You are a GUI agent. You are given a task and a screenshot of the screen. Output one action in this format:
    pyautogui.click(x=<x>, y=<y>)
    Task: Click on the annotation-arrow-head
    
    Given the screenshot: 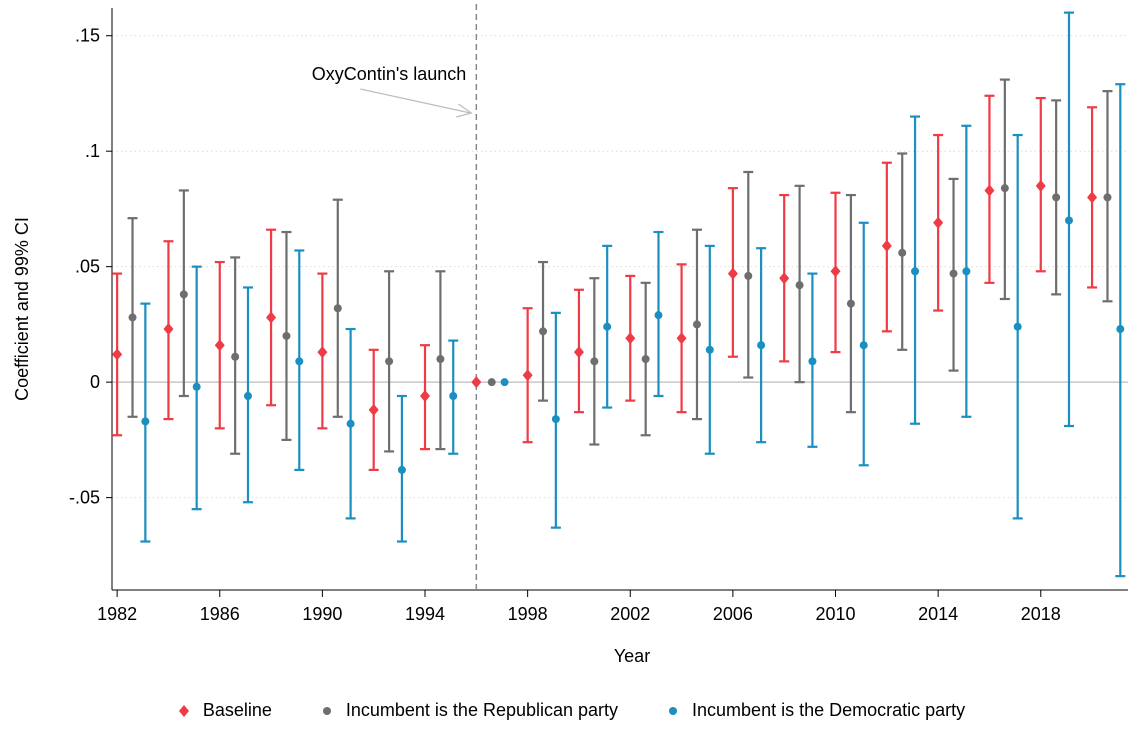 What is the action you would take?
    pyautogui.click(x=464, y=110)
    